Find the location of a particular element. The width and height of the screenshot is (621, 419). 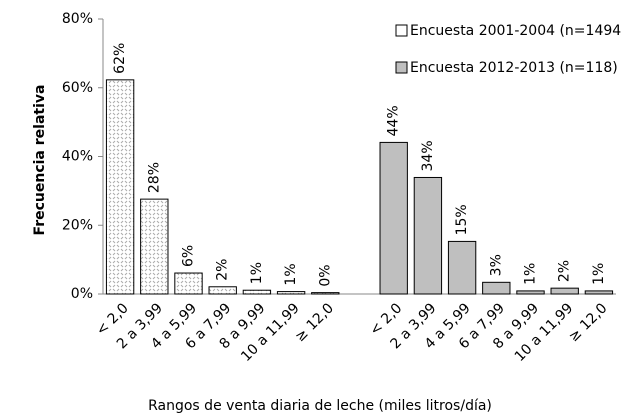

y-tick-label: 80% is located at coordinates (77, 19).